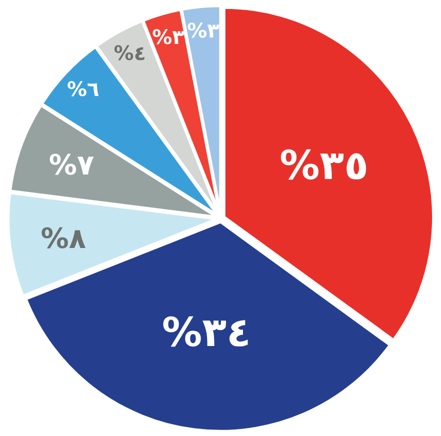 Image resolution: width=441 pixels, height=436 pixels. I want to click on data-label: %٣٥, so click(324, 166).